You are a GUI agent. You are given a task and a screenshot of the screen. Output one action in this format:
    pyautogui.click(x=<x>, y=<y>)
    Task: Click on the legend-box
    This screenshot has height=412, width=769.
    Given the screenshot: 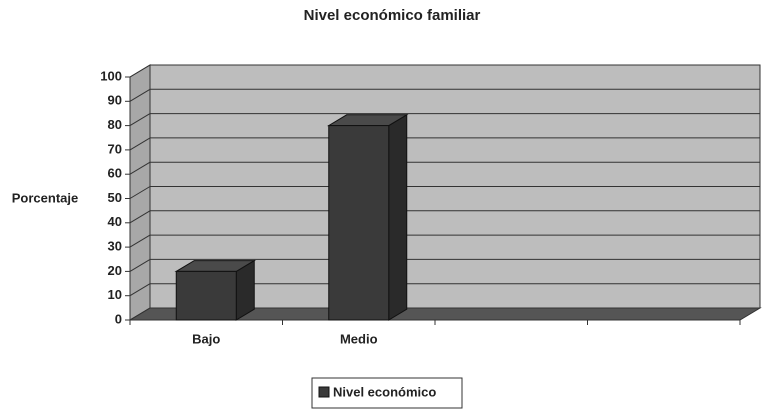 What is the action you would take?
    pyautogui.click(x=387, y=393)
    